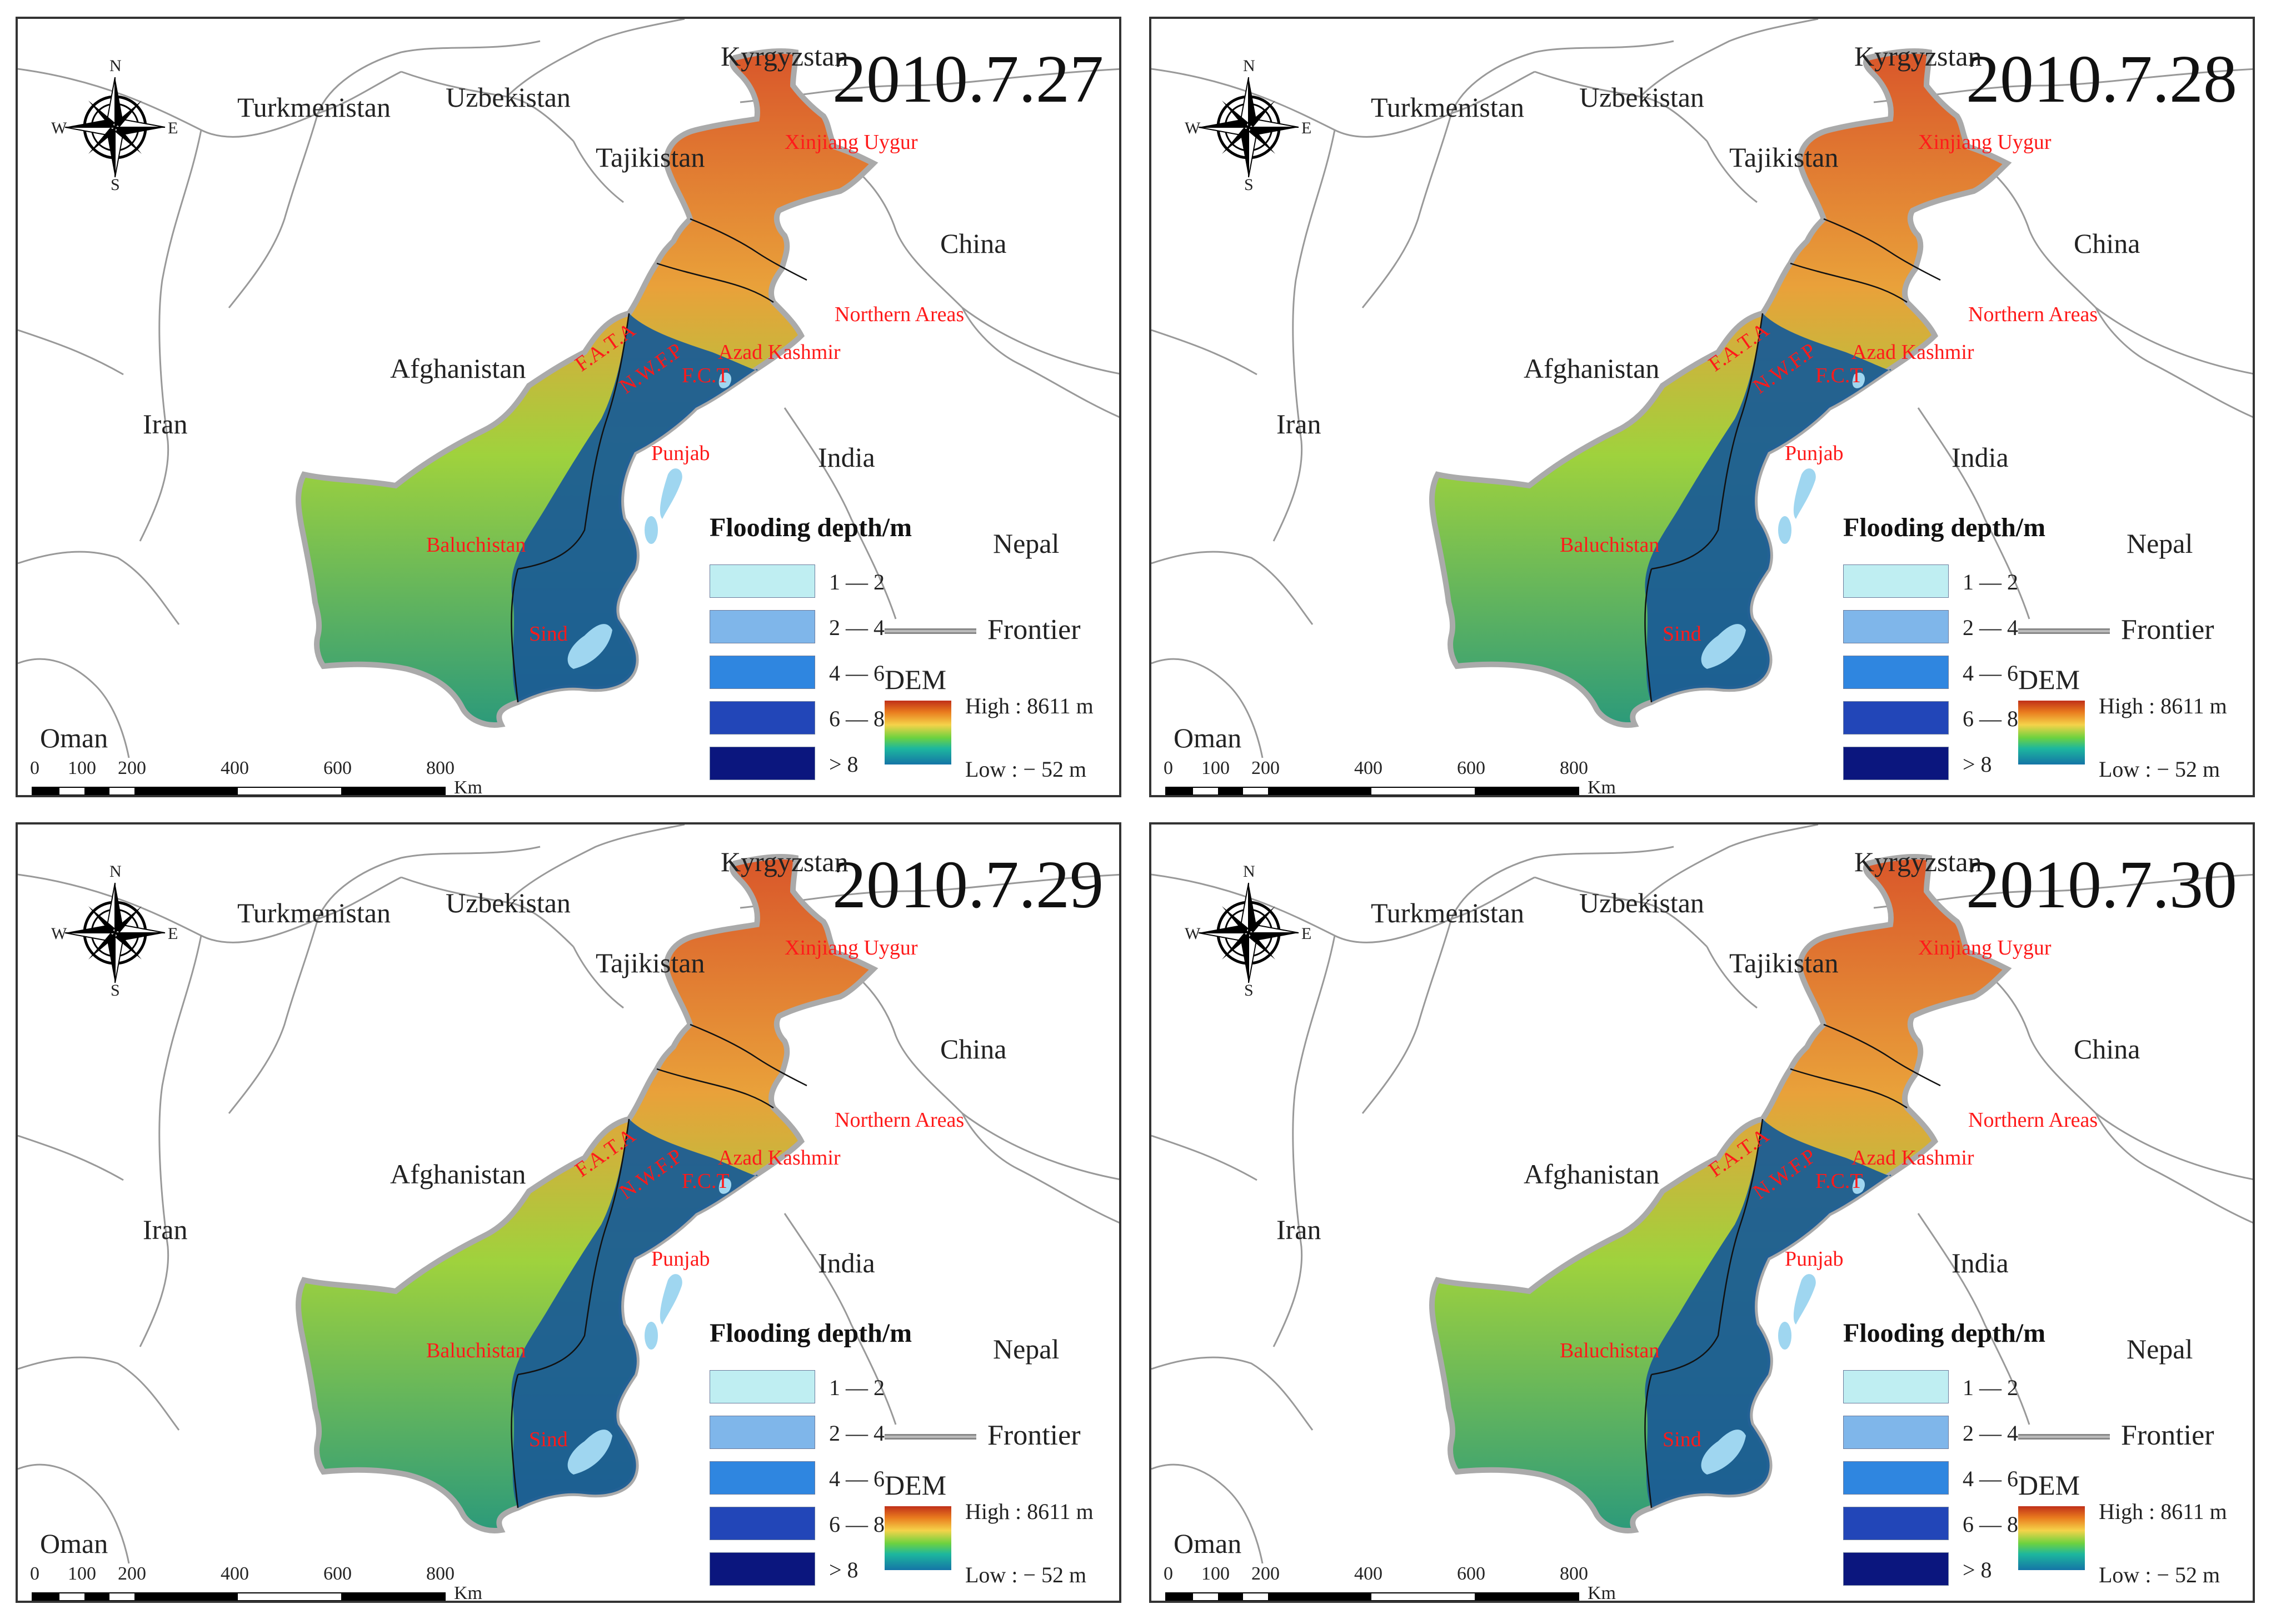  Describe the element at coordinates (2101, 884) in the screenshot. I see `map-date: 2010.7.30` at that location.